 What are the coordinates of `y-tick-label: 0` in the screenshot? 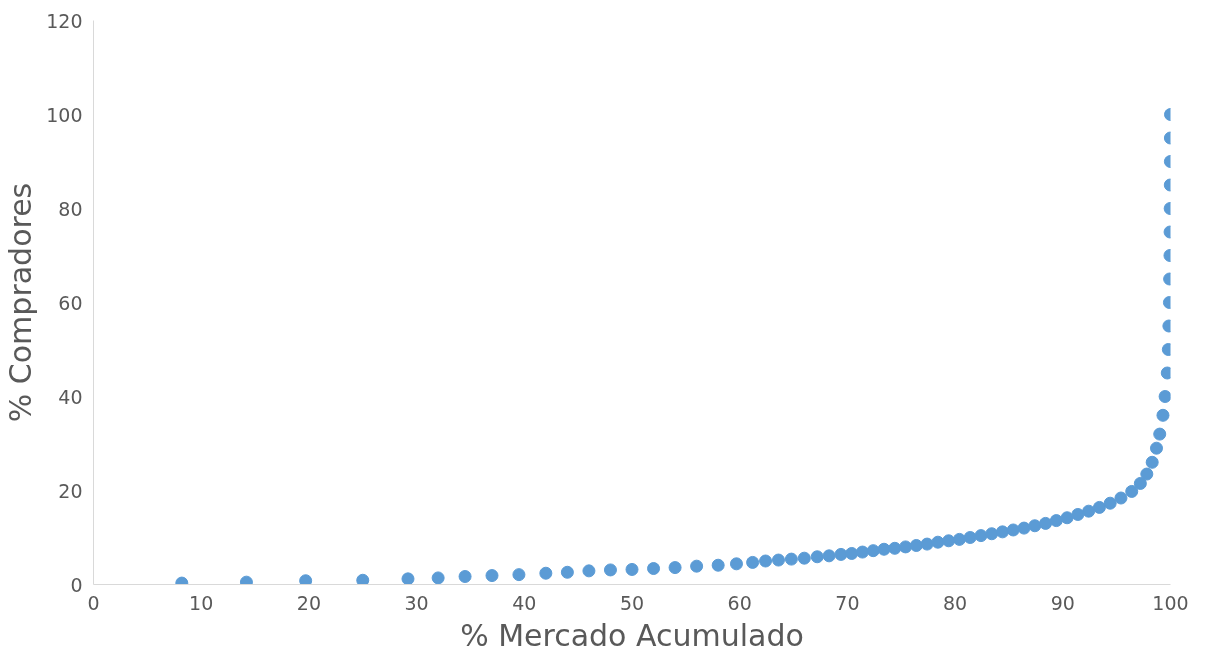 It's located at (76, 584).